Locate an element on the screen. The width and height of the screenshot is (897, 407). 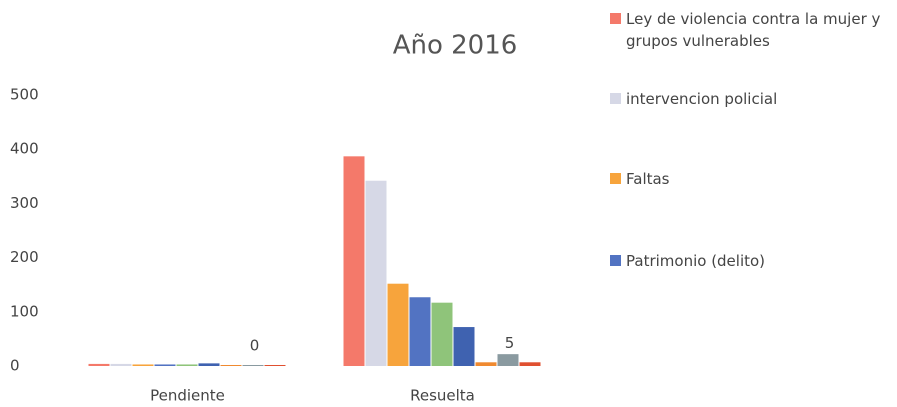
legend-label: intervencion policial is located at coordinates (702, 99).